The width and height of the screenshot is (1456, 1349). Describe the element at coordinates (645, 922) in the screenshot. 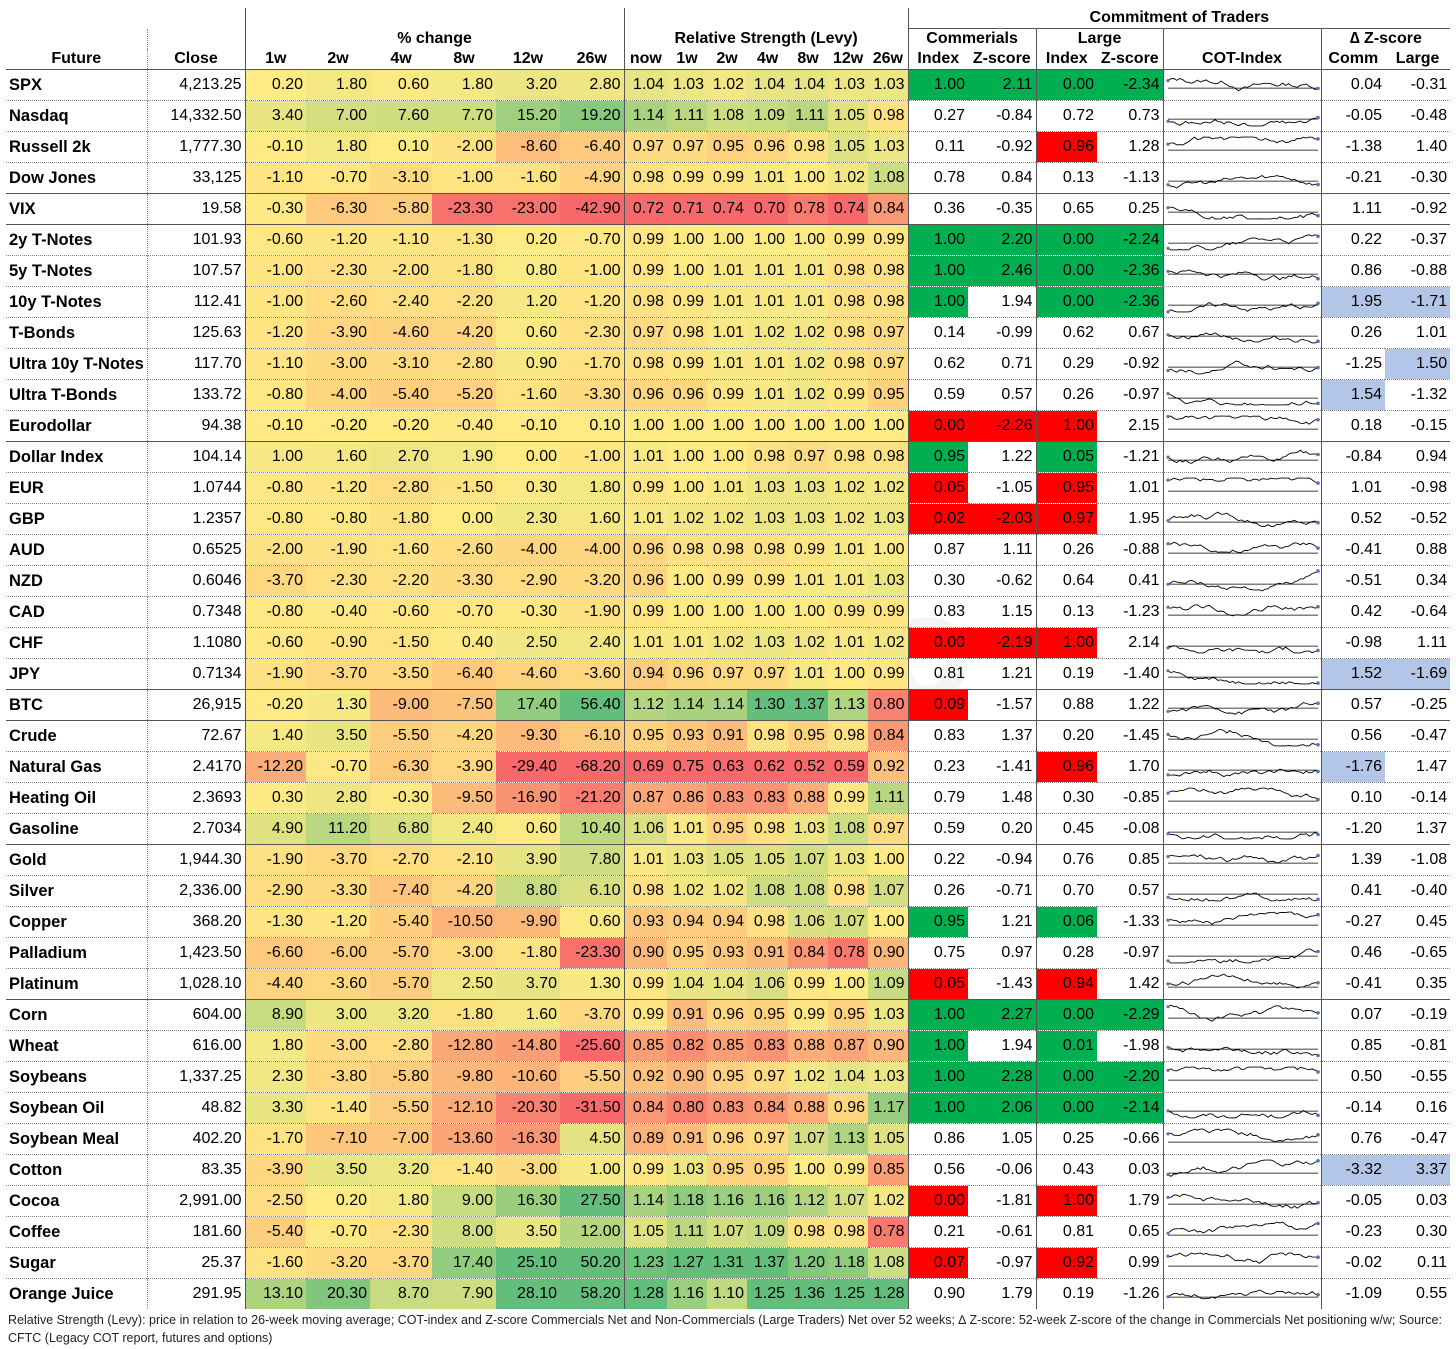

I see `relative-strength-cell: 0.93` at that location.